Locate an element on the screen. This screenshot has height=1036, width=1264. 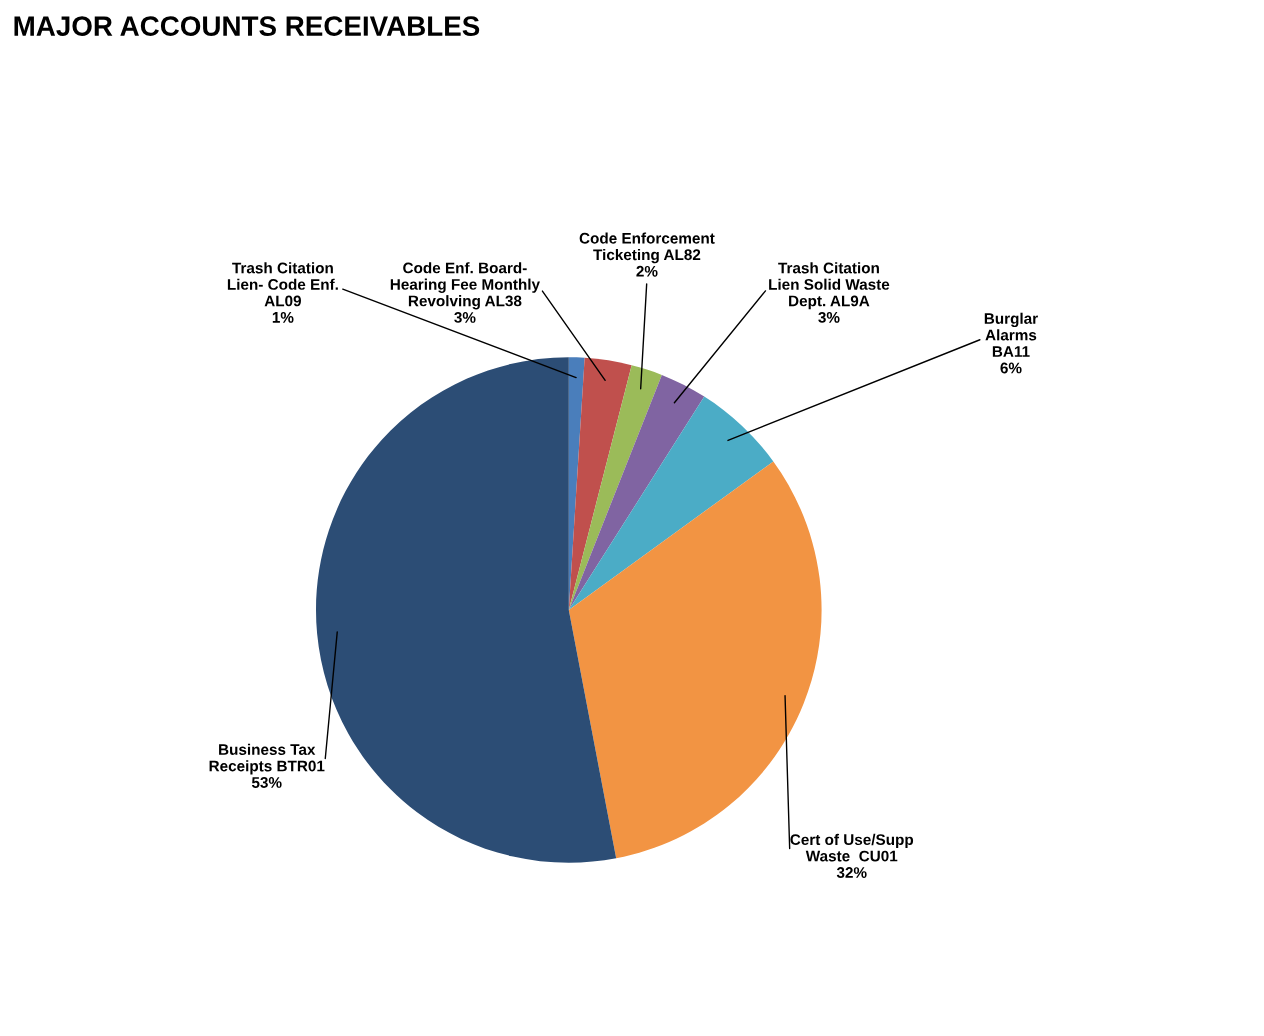
data-label: 1% is located at coordinates (283, 317).